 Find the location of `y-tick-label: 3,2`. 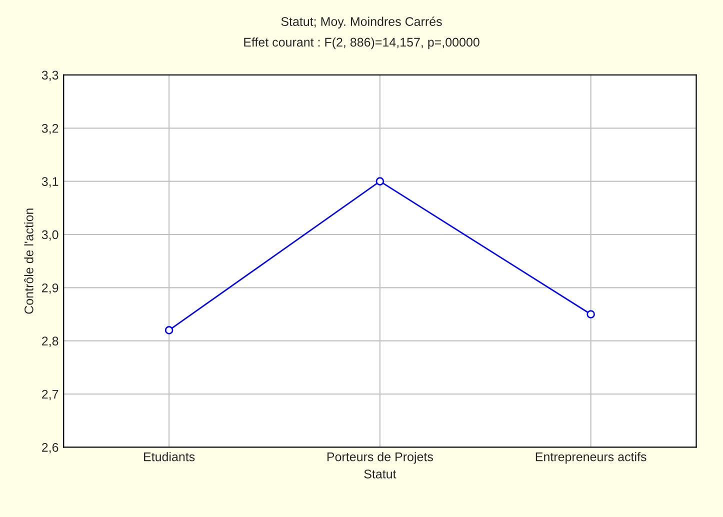

y-tick-label: 3,2 is located at coordinates (50, 129).